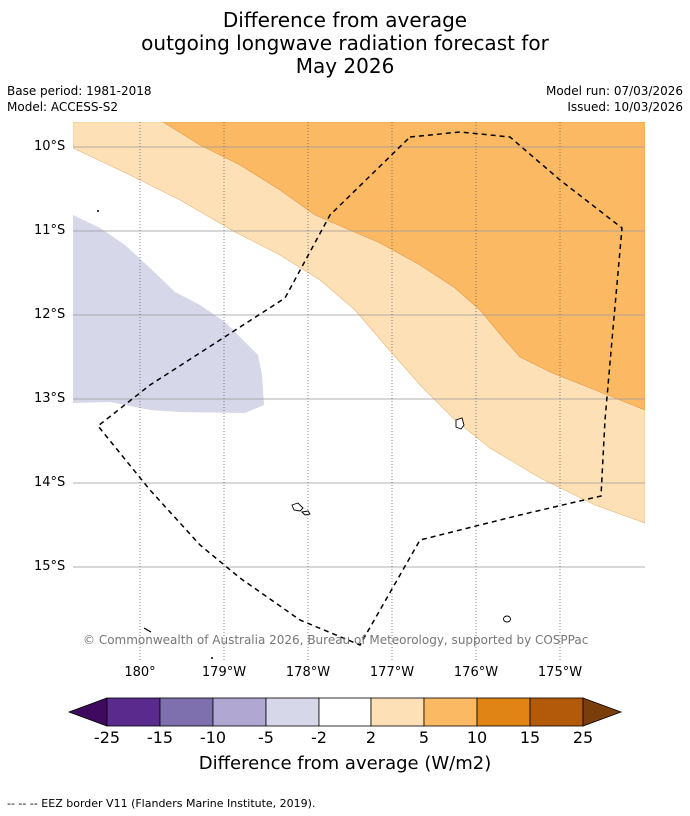 Image resolution: width=690 pixels, height=816 pixels. Describe the element at coordinates (345, 20) in the screenshot. I see `title-line-1: Difference from average` at that location.